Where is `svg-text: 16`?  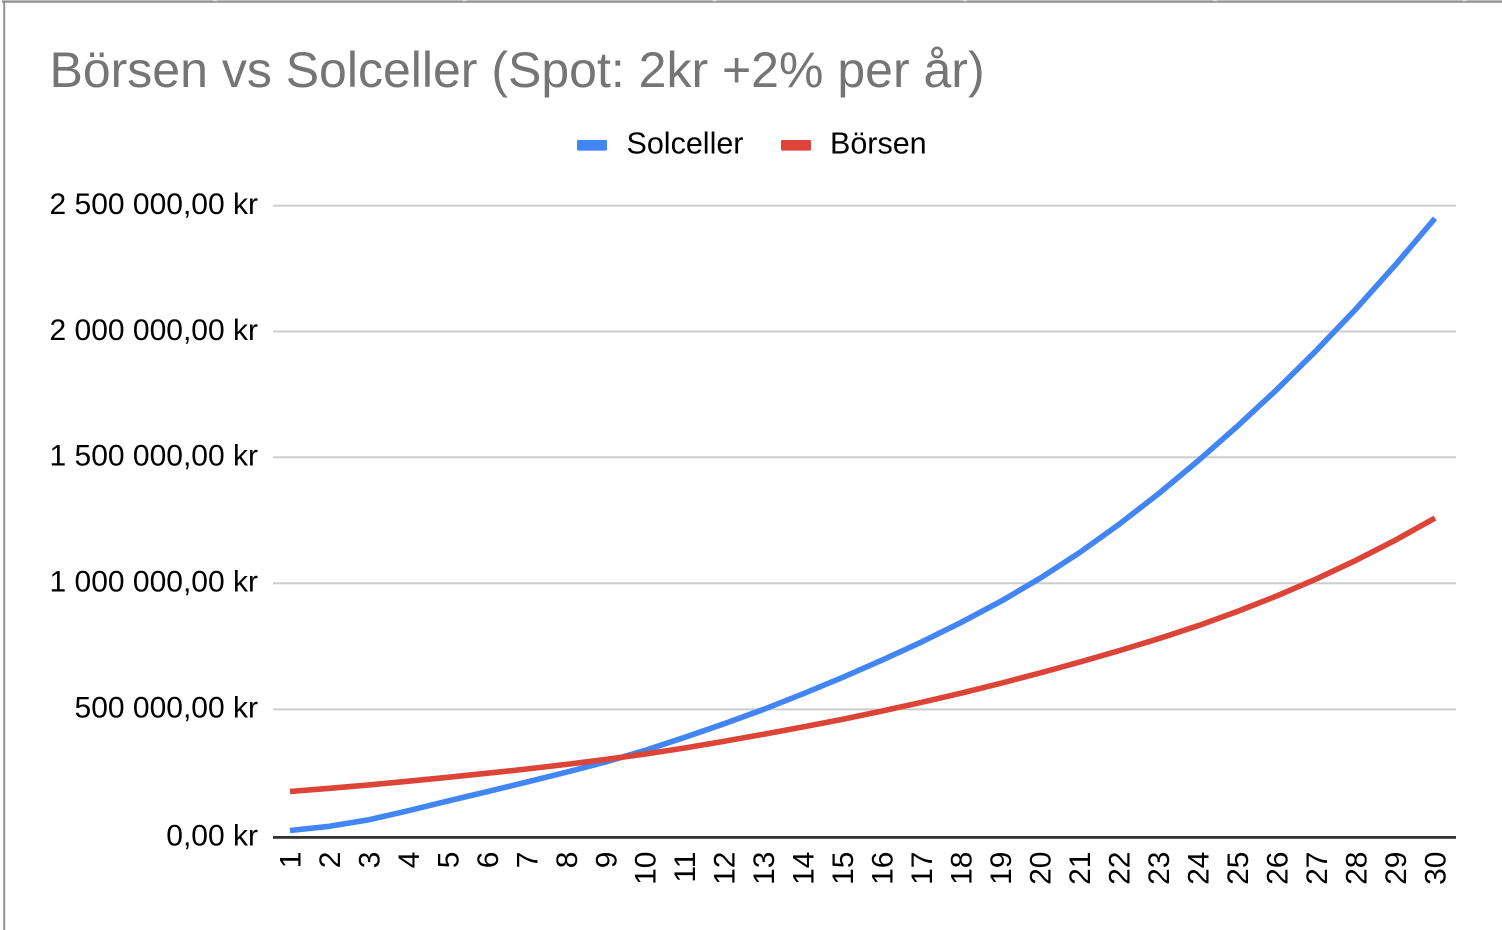 svg-text: 16 is located at coordinates (883, 868).